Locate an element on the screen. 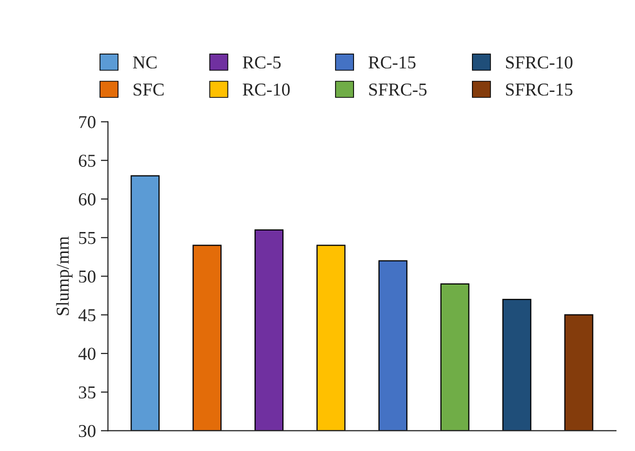 The image size is (635, 451). y-tick-label: 60 is located at coordinates (87, 199).